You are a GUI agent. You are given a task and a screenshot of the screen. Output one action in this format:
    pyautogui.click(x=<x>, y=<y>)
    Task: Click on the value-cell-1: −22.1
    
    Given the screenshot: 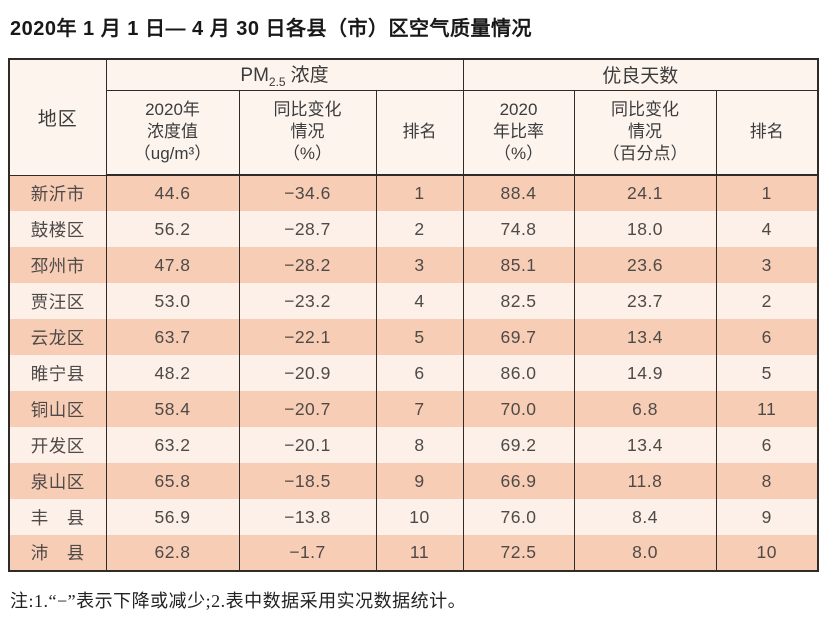 What is the action you would take?
    pyautogui.click(x=307, y=337)
    